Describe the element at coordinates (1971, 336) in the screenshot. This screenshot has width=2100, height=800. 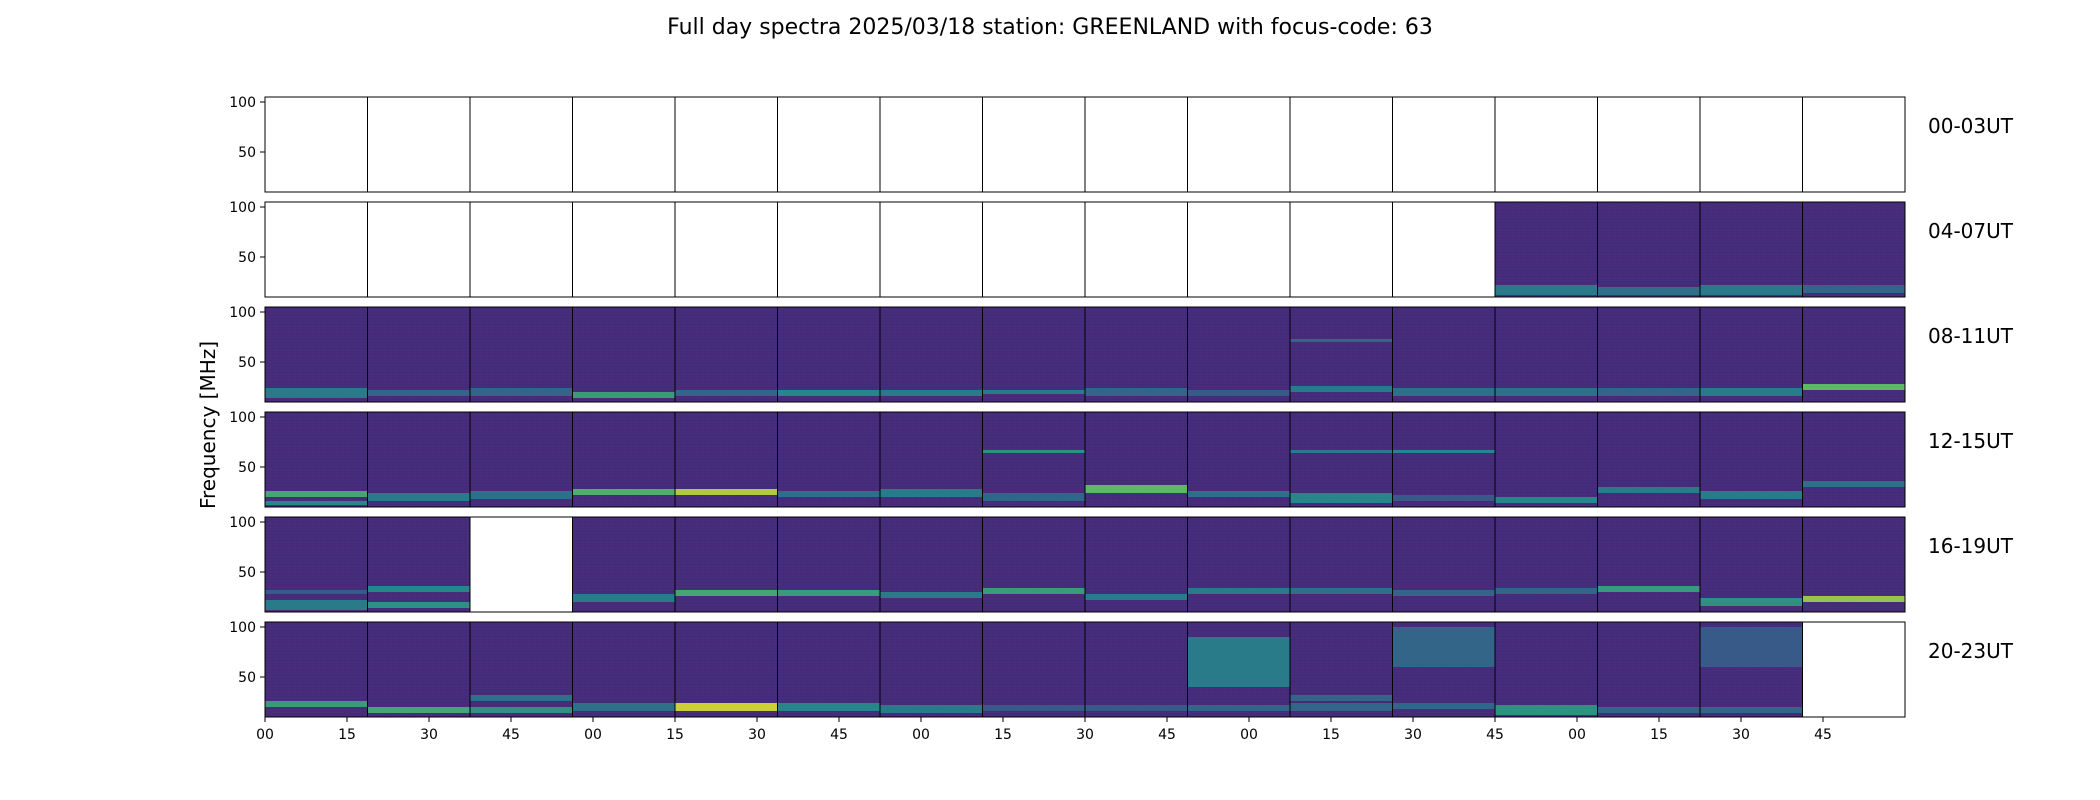
I see `row-label: 08-11UT` at that location.